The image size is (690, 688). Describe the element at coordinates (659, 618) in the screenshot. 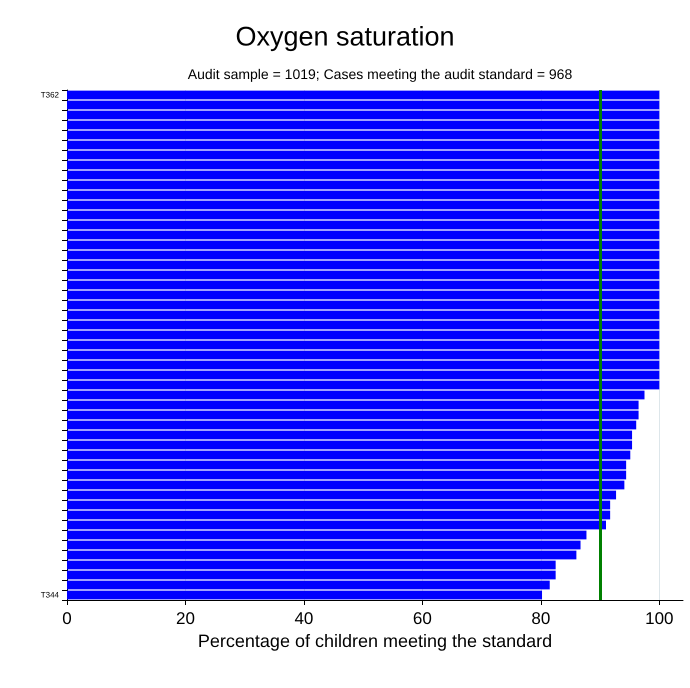

I see `x-tick-label: 100` at that location.